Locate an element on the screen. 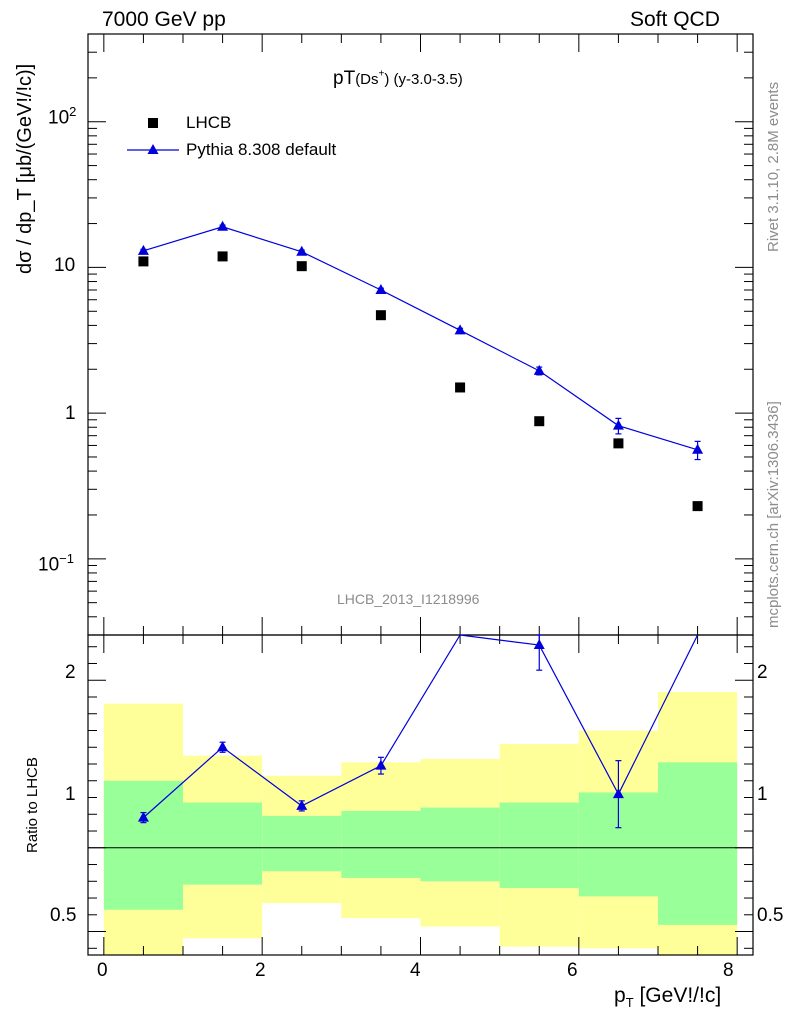  y-tick-label: 1 is located at coordinates (70, 413).